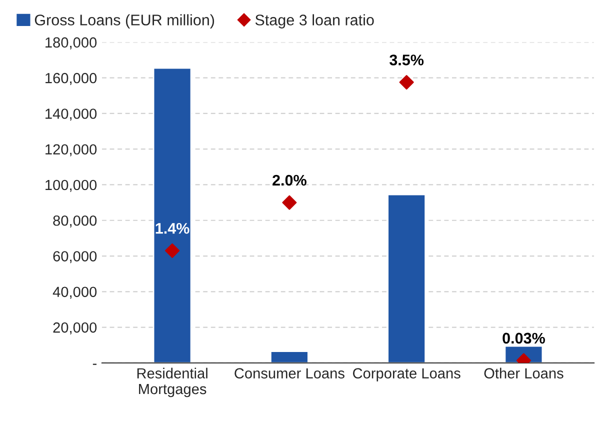  What do you see at coordinates (524, 373) in the screenshot?
I see `x-tick-label: Other Loans` at bounding box center [524, 373].